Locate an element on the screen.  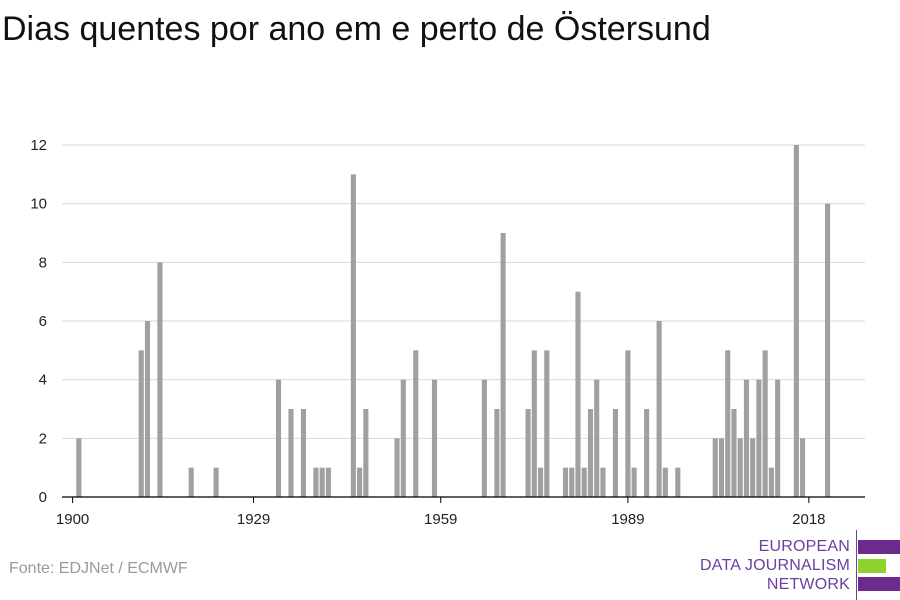
logo-bar-middle is located at coordinates (872, 566).